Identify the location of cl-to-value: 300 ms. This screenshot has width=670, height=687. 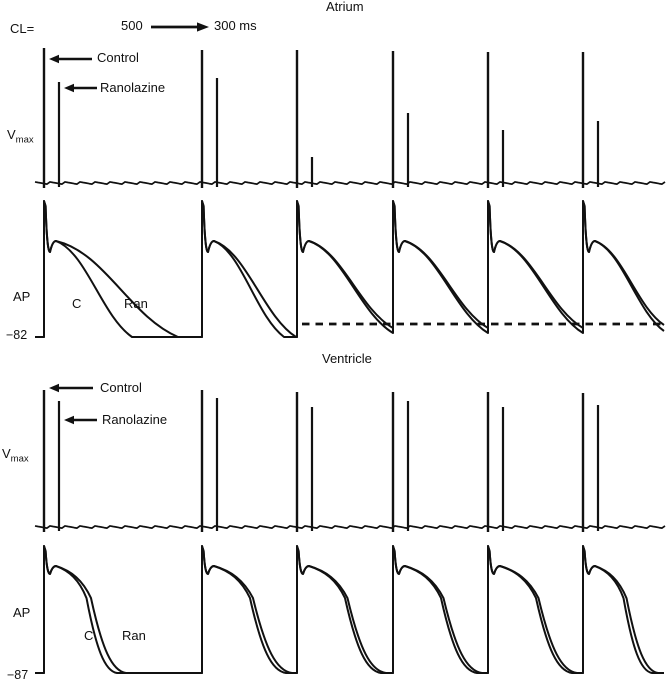
(235, 25).